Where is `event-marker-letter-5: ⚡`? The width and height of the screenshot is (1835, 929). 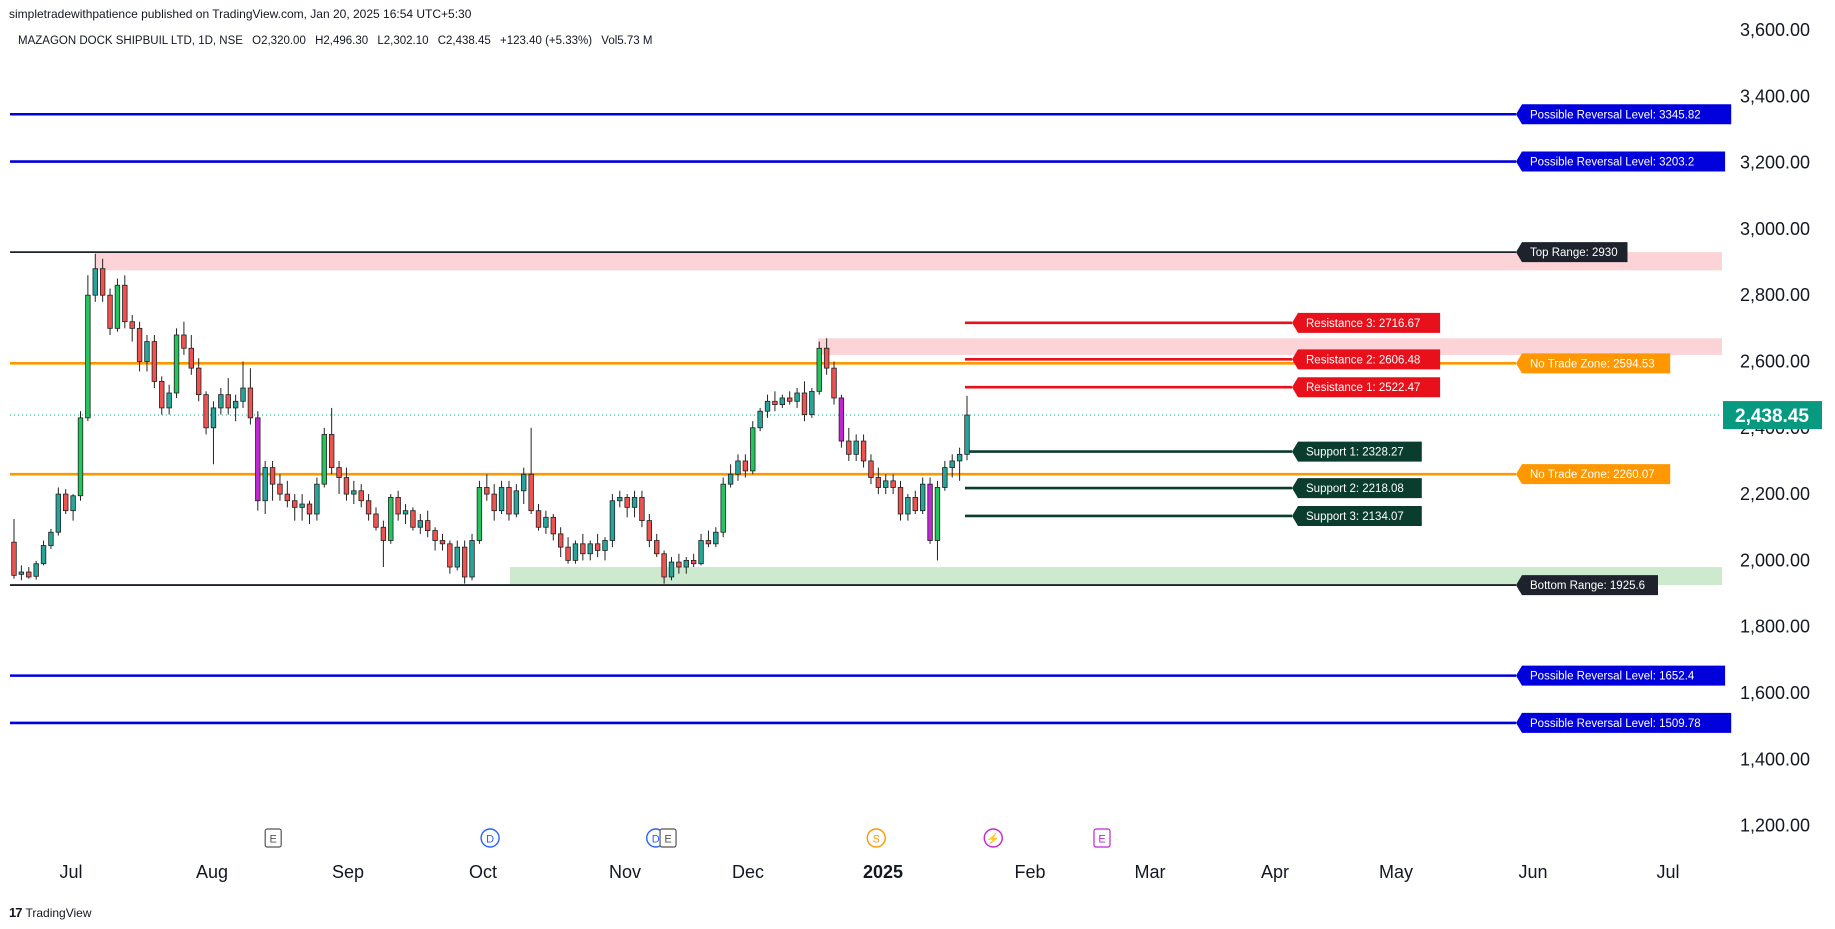
event-marker-letter-5: ⚡ is located at coordinates (993, 839).